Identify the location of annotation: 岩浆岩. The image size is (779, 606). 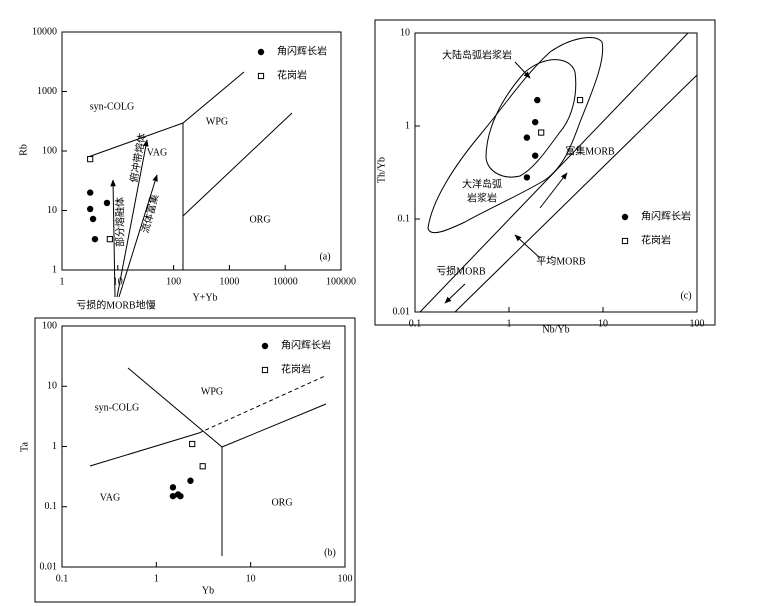
(482, 197).